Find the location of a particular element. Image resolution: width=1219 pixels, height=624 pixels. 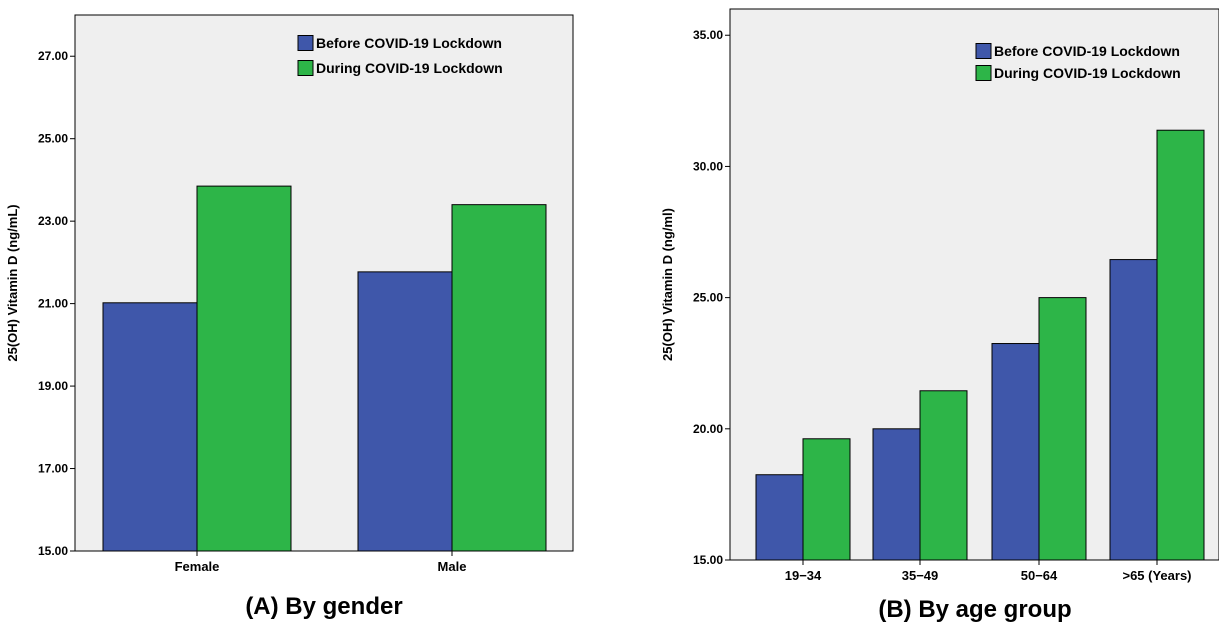

y-tick-label: 27.00 is located at coordinates (53, 56).